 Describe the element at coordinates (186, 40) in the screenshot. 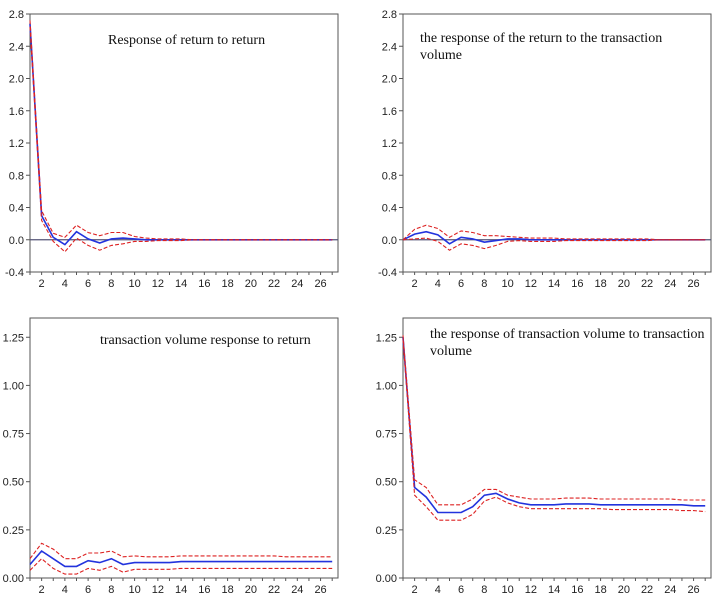

I see `chart-title-line: Response of return to return` at that location.